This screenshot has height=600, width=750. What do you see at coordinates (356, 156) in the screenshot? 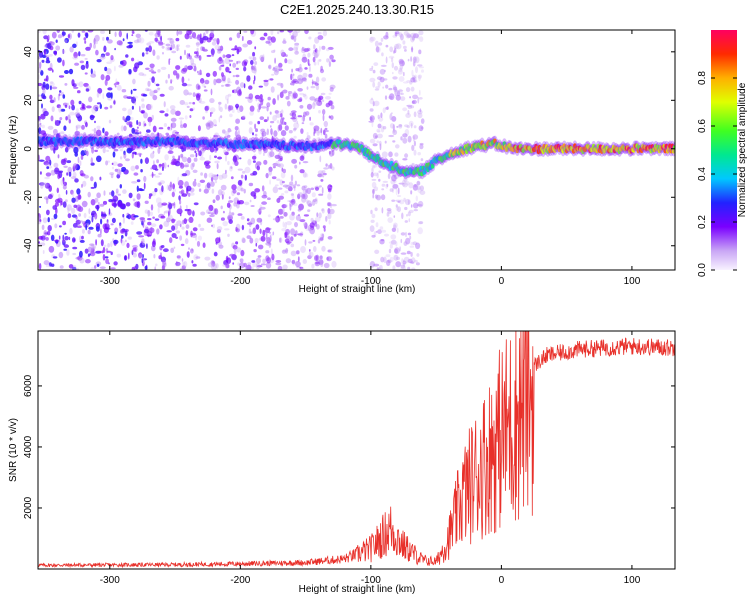
I see `spectrogram-tone-track` at bounding box center [356, 156].